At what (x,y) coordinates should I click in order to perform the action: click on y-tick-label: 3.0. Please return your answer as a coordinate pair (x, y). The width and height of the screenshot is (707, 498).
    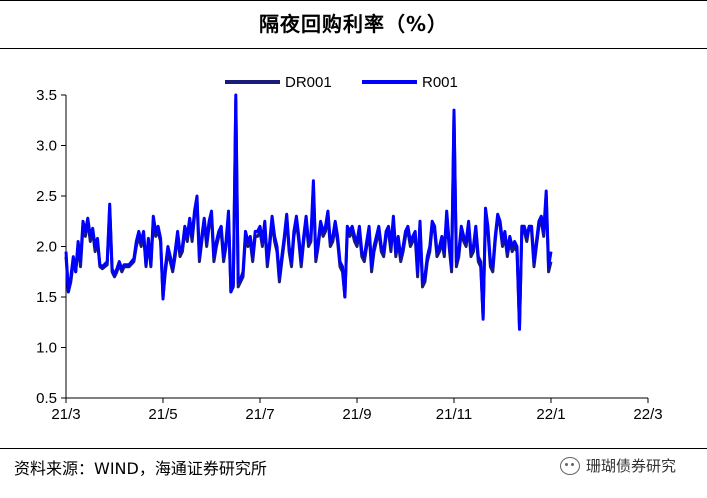
    Looking at the image, I should click on (46, 146).